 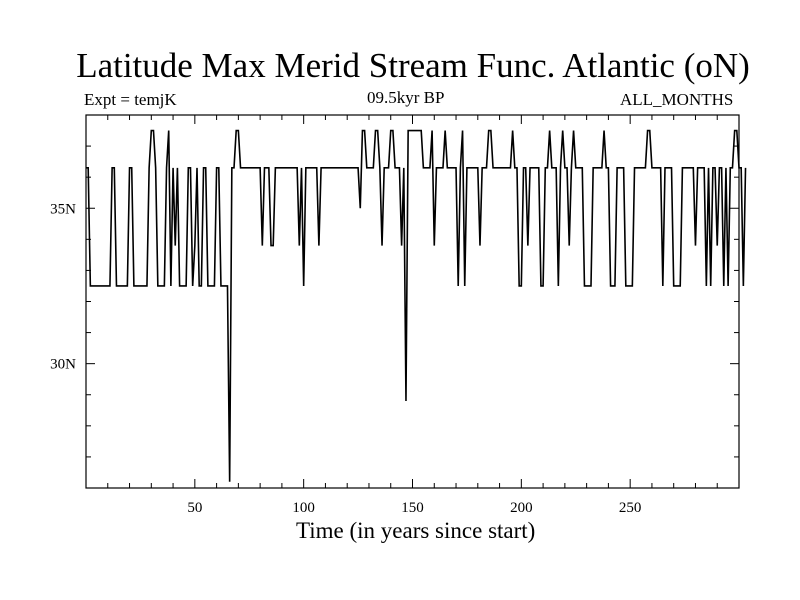 What do you see at coordinates (303, 508) in the screenshot?
I see `x-tick-label: 100` at bounding box center [303, 508].